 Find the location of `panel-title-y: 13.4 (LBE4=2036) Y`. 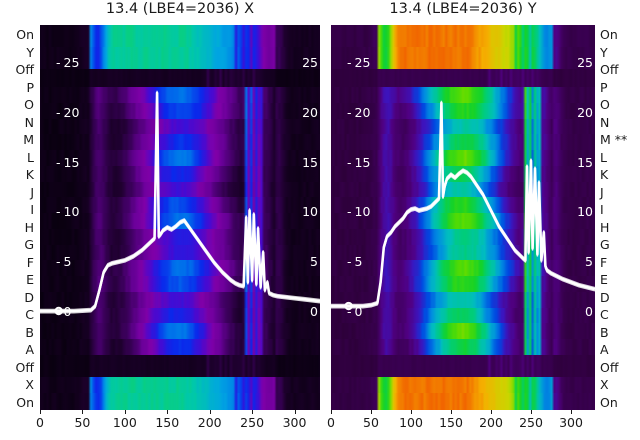

panel-title-y: 13.4 (LBE4=2036) Y is located at coordinates (463, 9).